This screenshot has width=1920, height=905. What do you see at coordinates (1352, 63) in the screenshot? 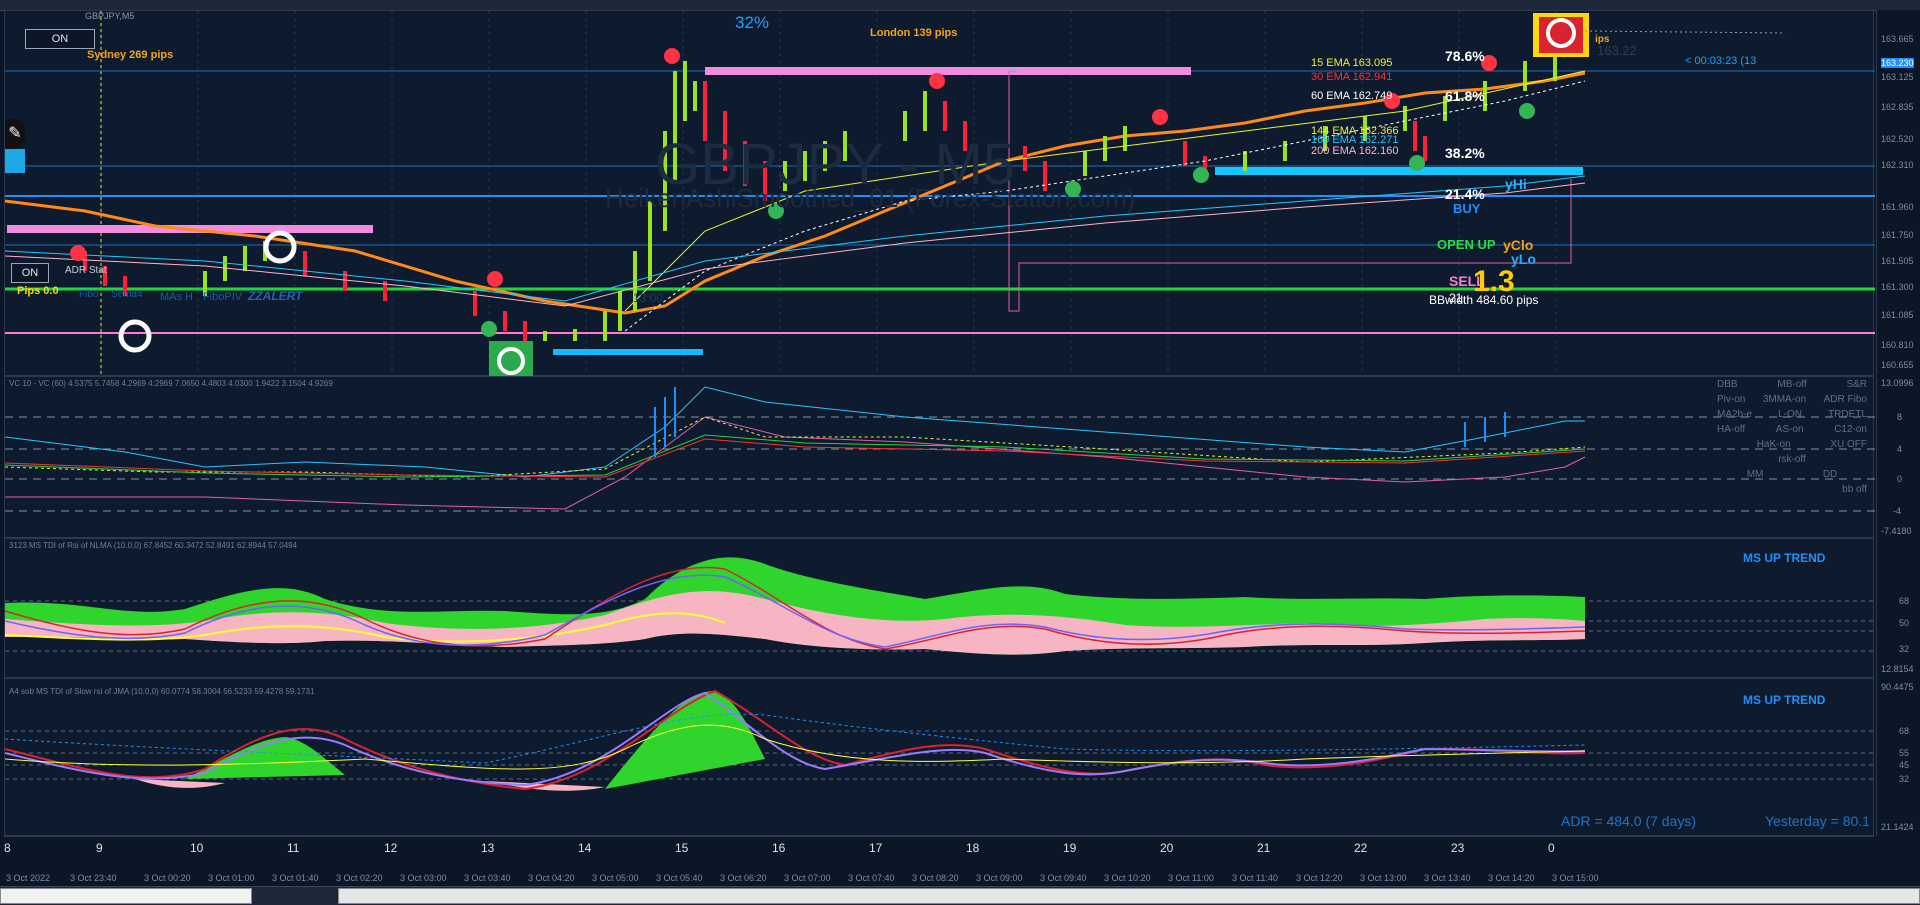
I see `ema-15-label: 15 EMA 163.095` at bounding box center [1352, 63].